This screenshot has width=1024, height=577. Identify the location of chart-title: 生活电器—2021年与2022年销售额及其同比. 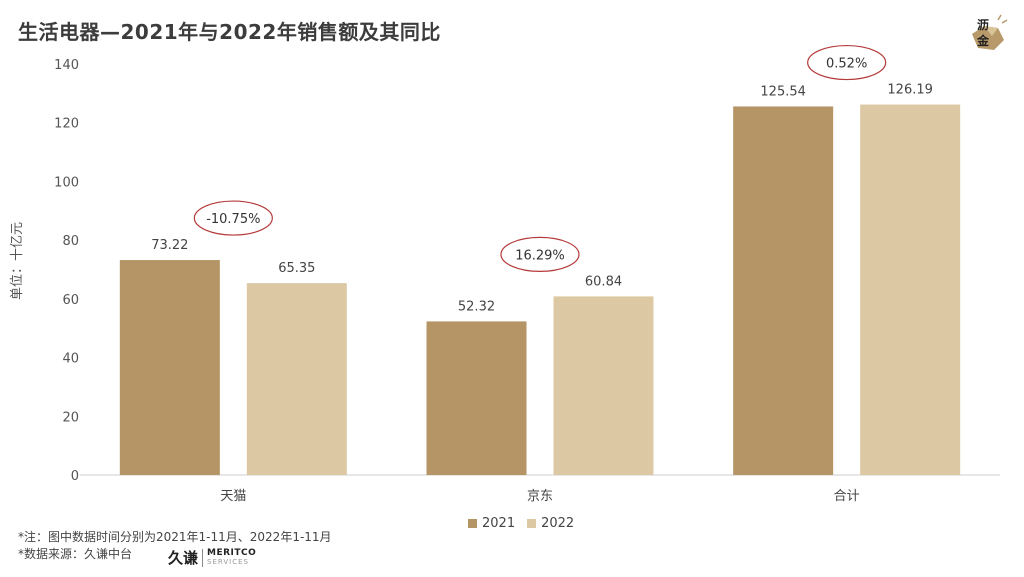
(229, 32).